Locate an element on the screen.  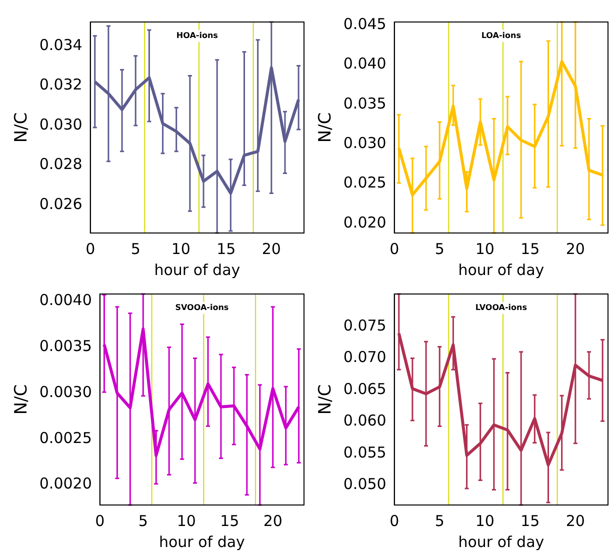
y-tick-label: 0.025 is located at coordinates (364, 183).